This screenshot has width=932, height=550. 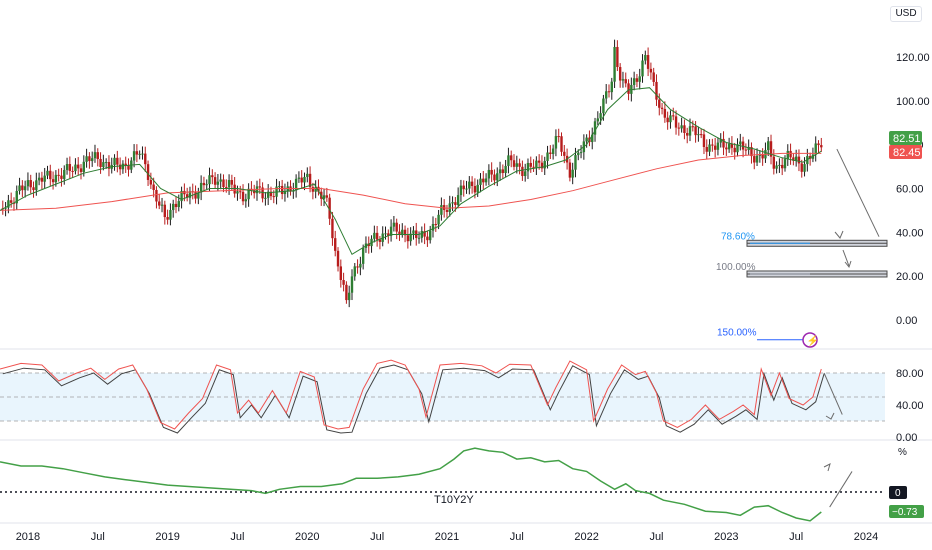 I want to click on fib-label: 100.00%, so click(x=736, y=267).